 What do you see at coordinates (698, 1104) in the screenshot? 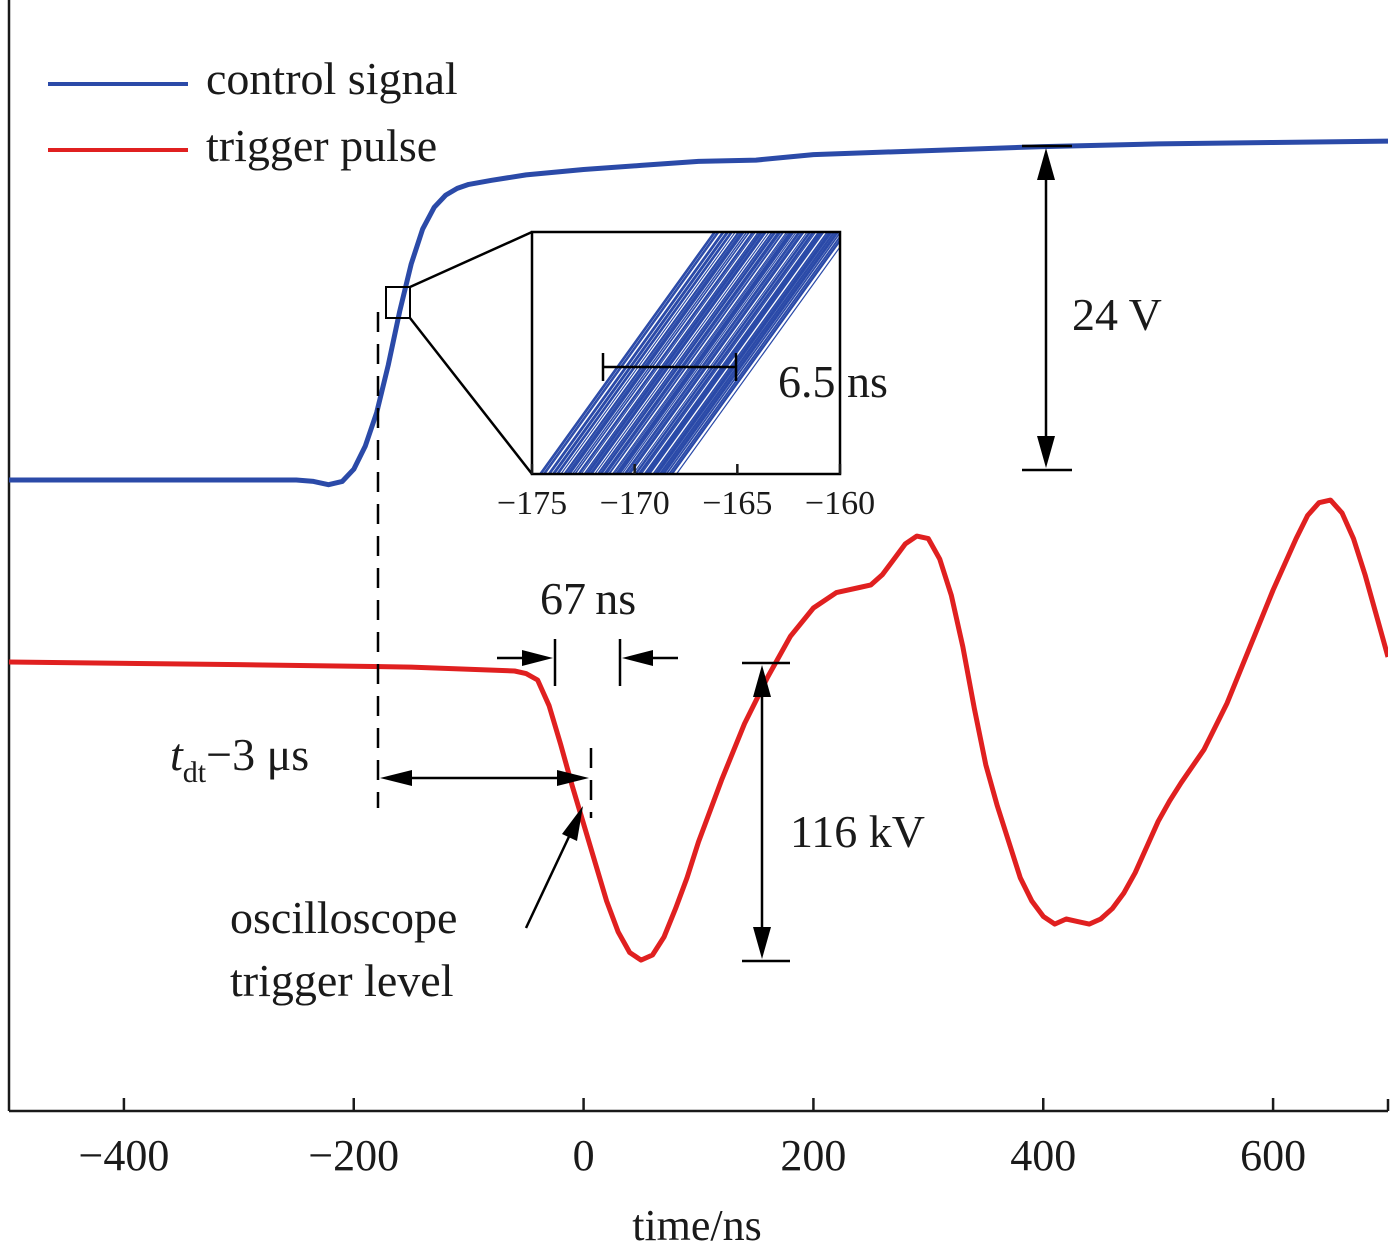
I see `x-ticks` at bounding box center [698, 1104].